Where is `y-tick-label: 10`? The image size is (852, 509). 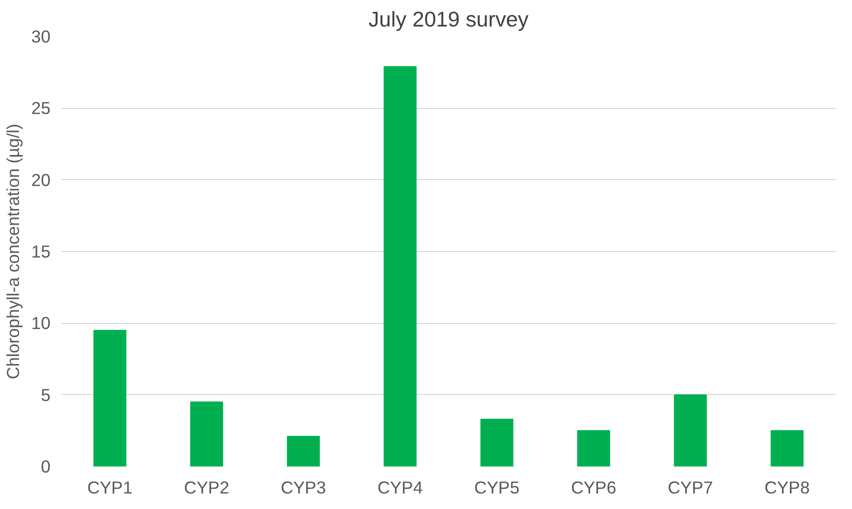 y-tick-label: 10 is located at coordinates (41, 323).